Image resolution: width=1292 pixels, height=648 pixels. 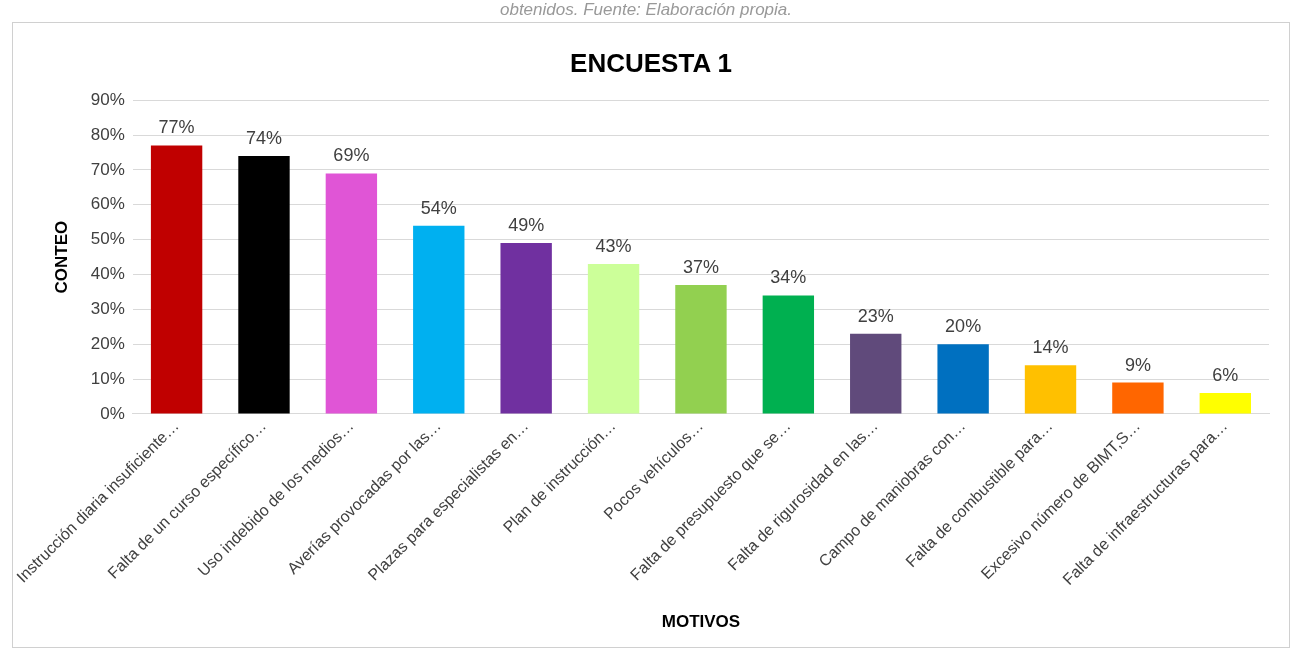 I want to click on data-label: 23%, so click(x=875, y=315).